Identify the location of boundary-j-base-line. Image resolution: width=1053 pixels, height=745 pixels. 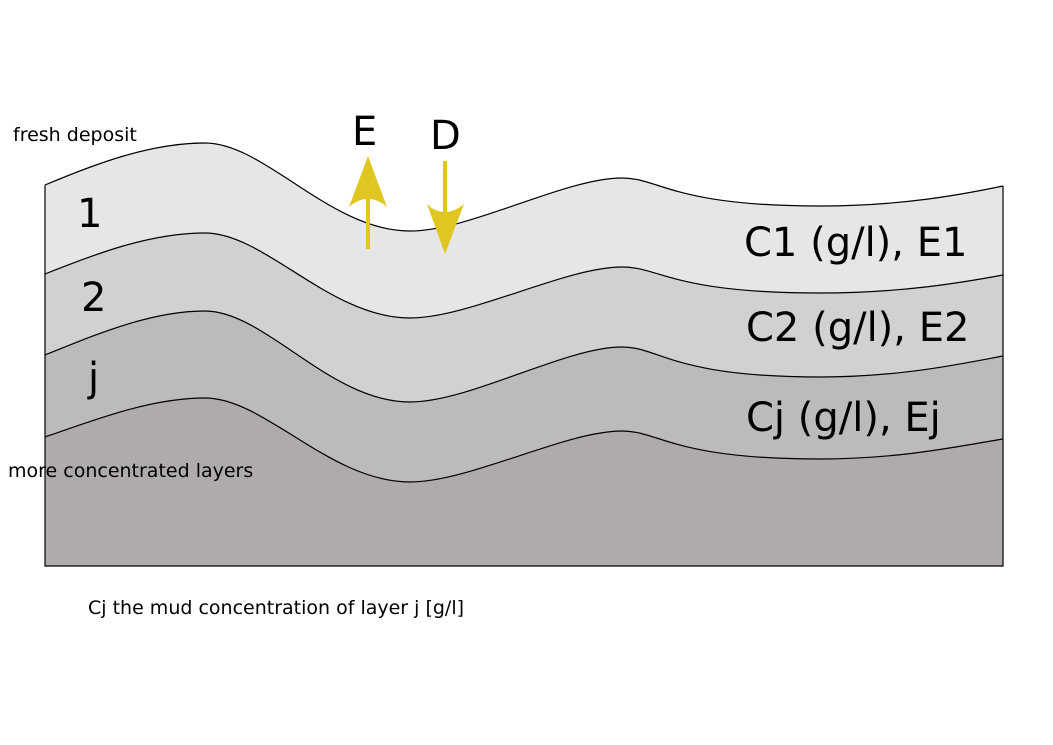
(524, 440).